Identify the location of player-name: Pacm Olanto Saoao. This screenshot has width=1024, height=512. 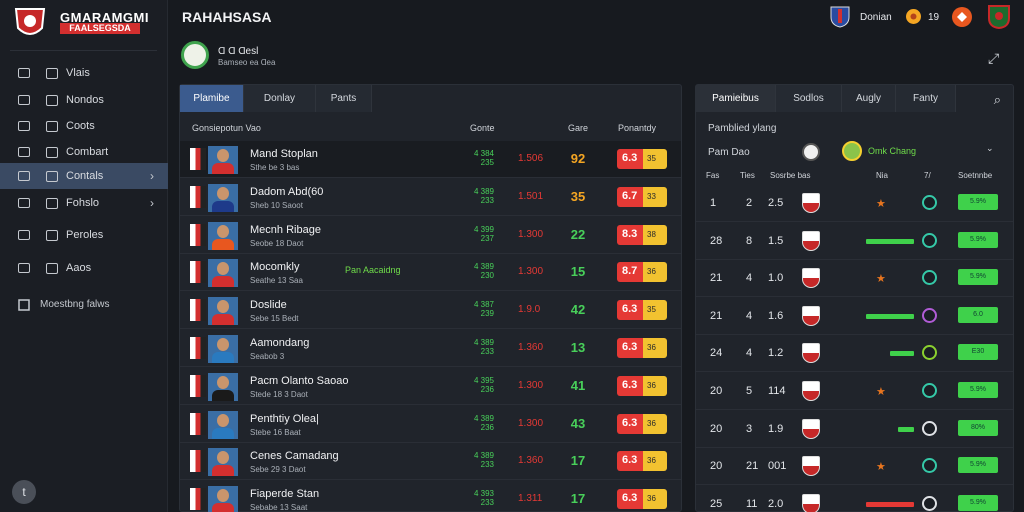
(299, 380).